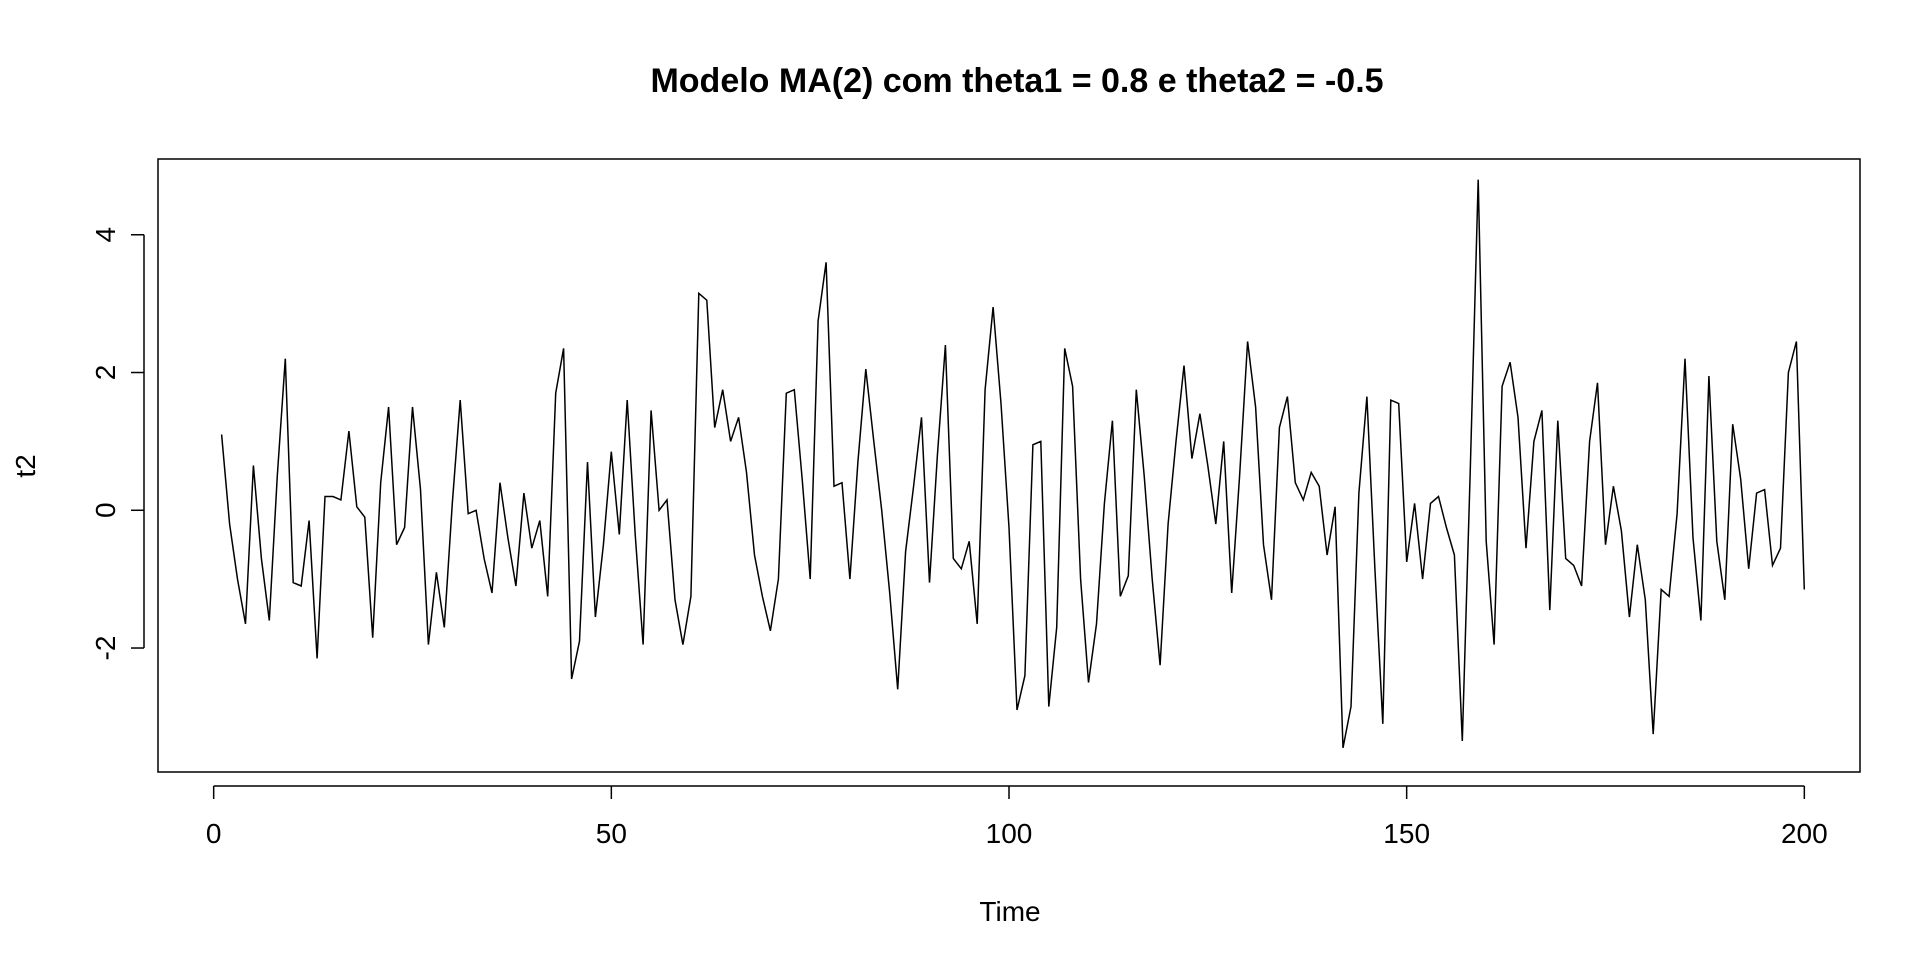 Image resolution: width=1920 pixels, height=960 pixels. Describe the element at coordinates (1804, 833) in the screenshot. I see `x-tick-label: 200` at that location.